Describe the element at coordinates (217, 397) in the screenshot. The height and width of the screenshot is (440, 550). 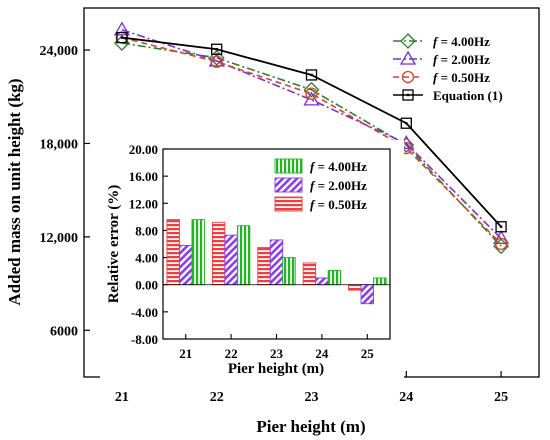
I see `main-x-tick-label: 22` at that location.